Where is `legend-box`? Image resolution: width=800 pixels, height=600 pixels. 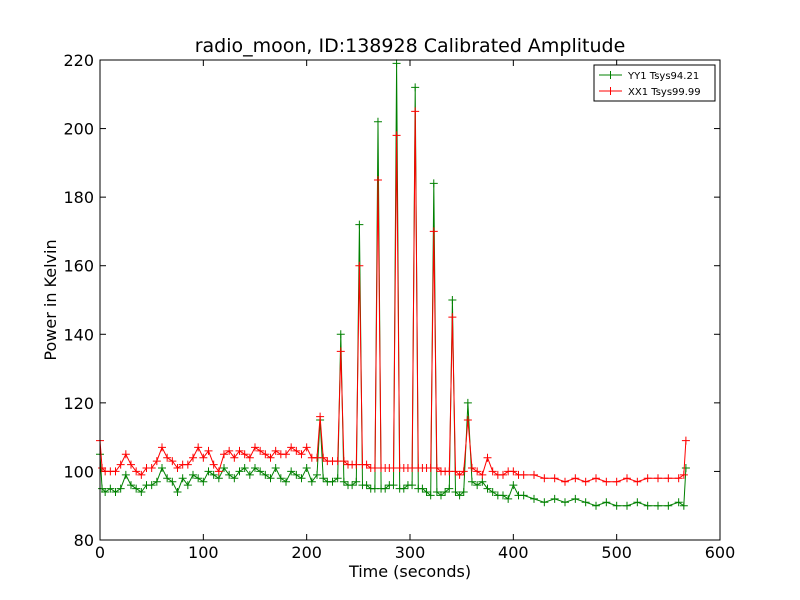
legend-box is located at coordinates (654, 83).